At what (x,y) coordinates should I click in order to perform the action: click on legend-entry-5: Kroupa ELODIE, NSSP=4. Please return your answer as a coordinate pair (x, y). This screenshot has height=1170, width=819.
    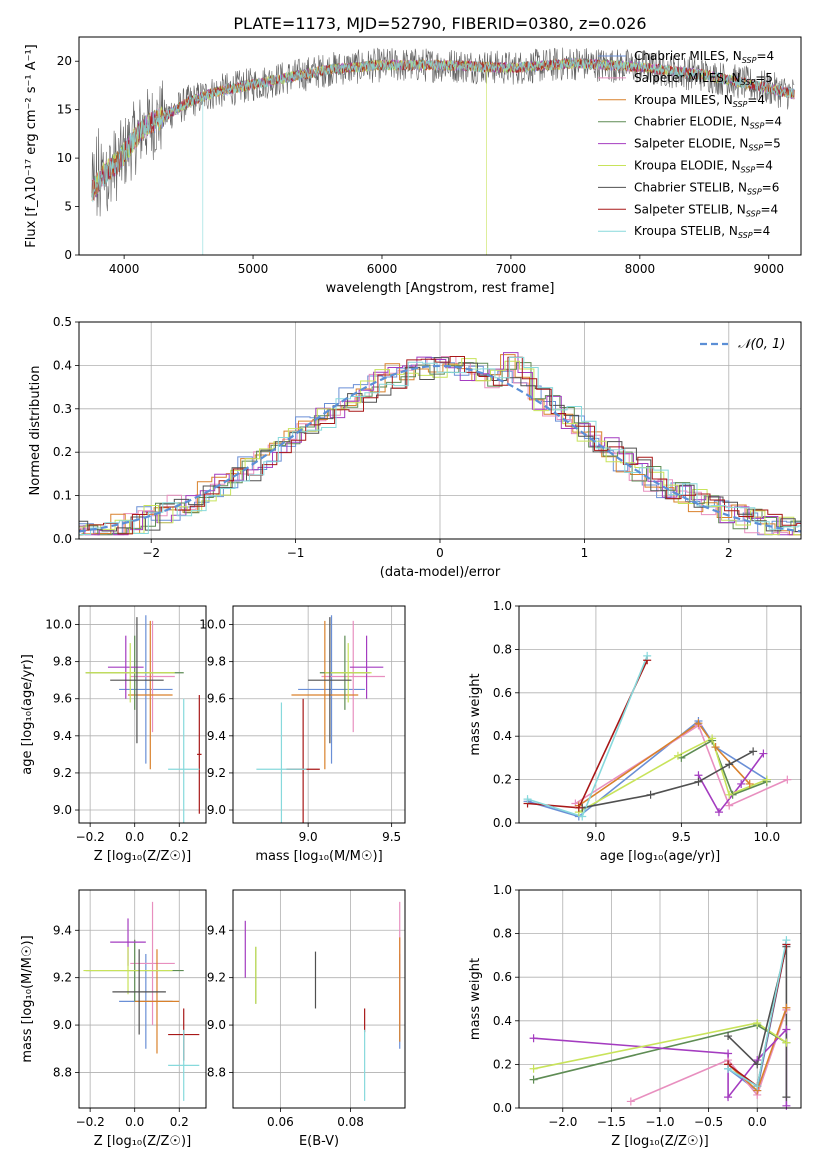
    Looking at the image, I should click on (703, 167).